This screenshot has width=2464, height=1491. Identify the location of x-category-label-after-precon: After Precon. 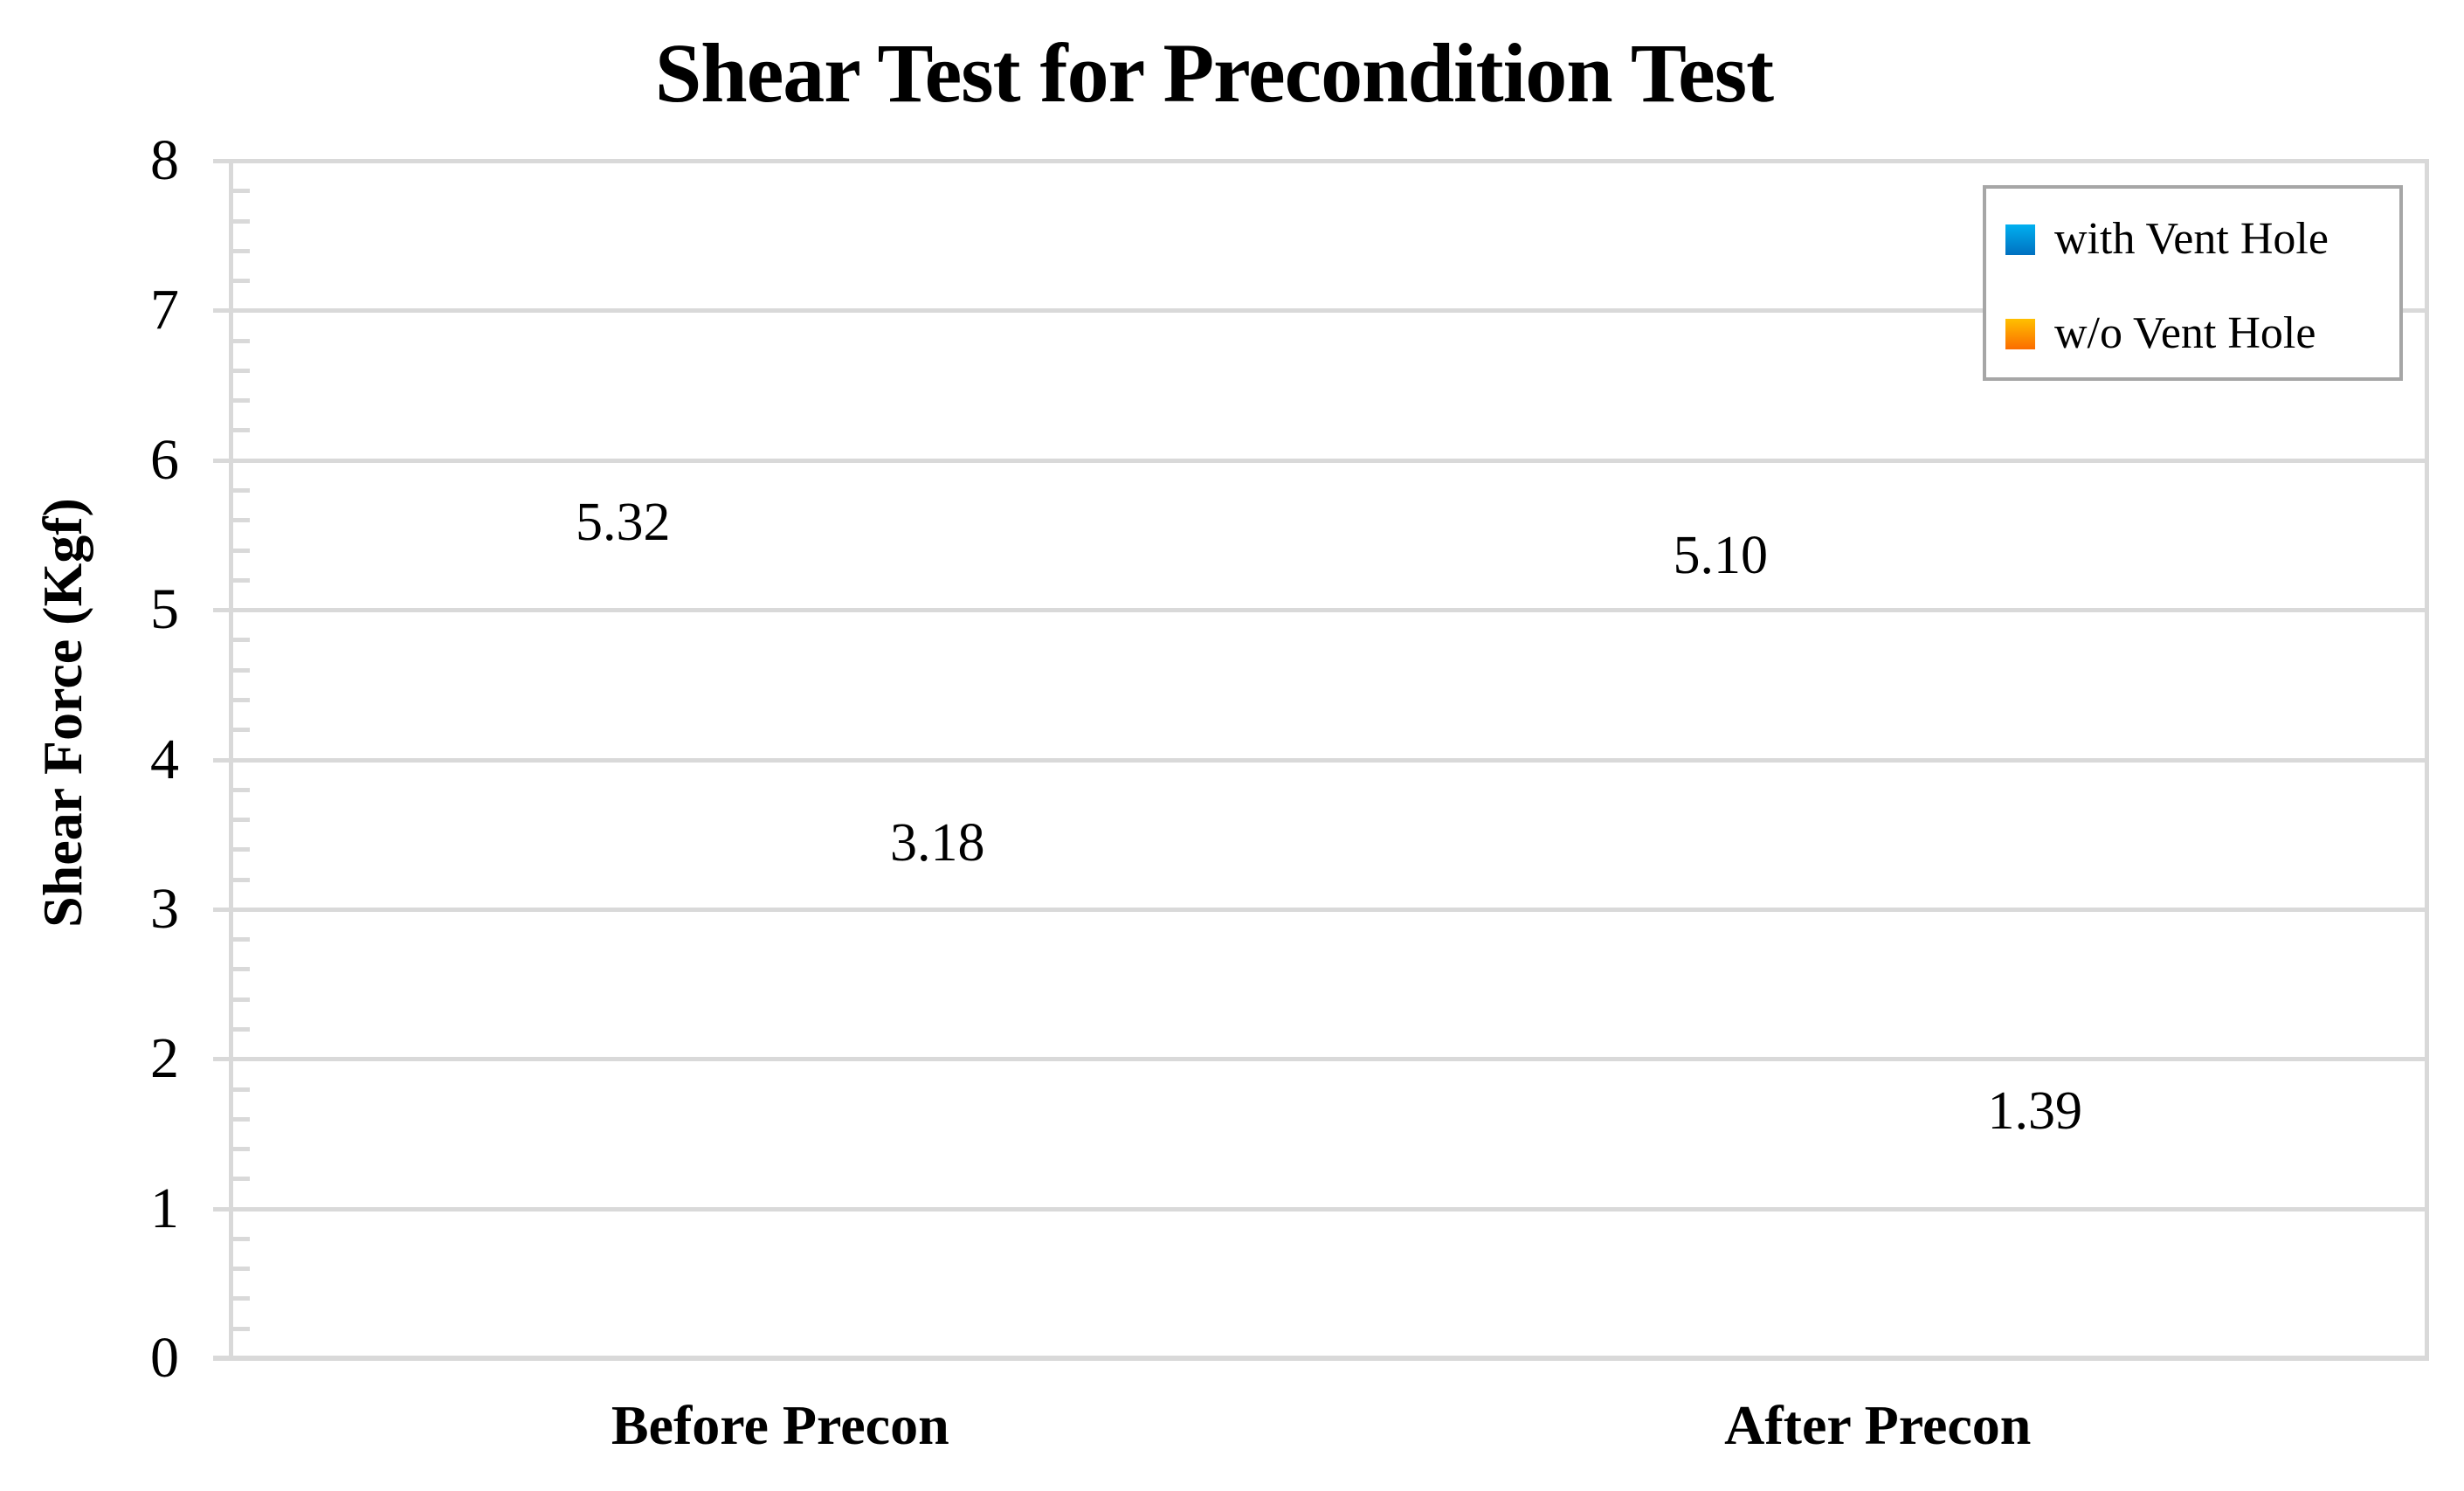
(1878, 1425).